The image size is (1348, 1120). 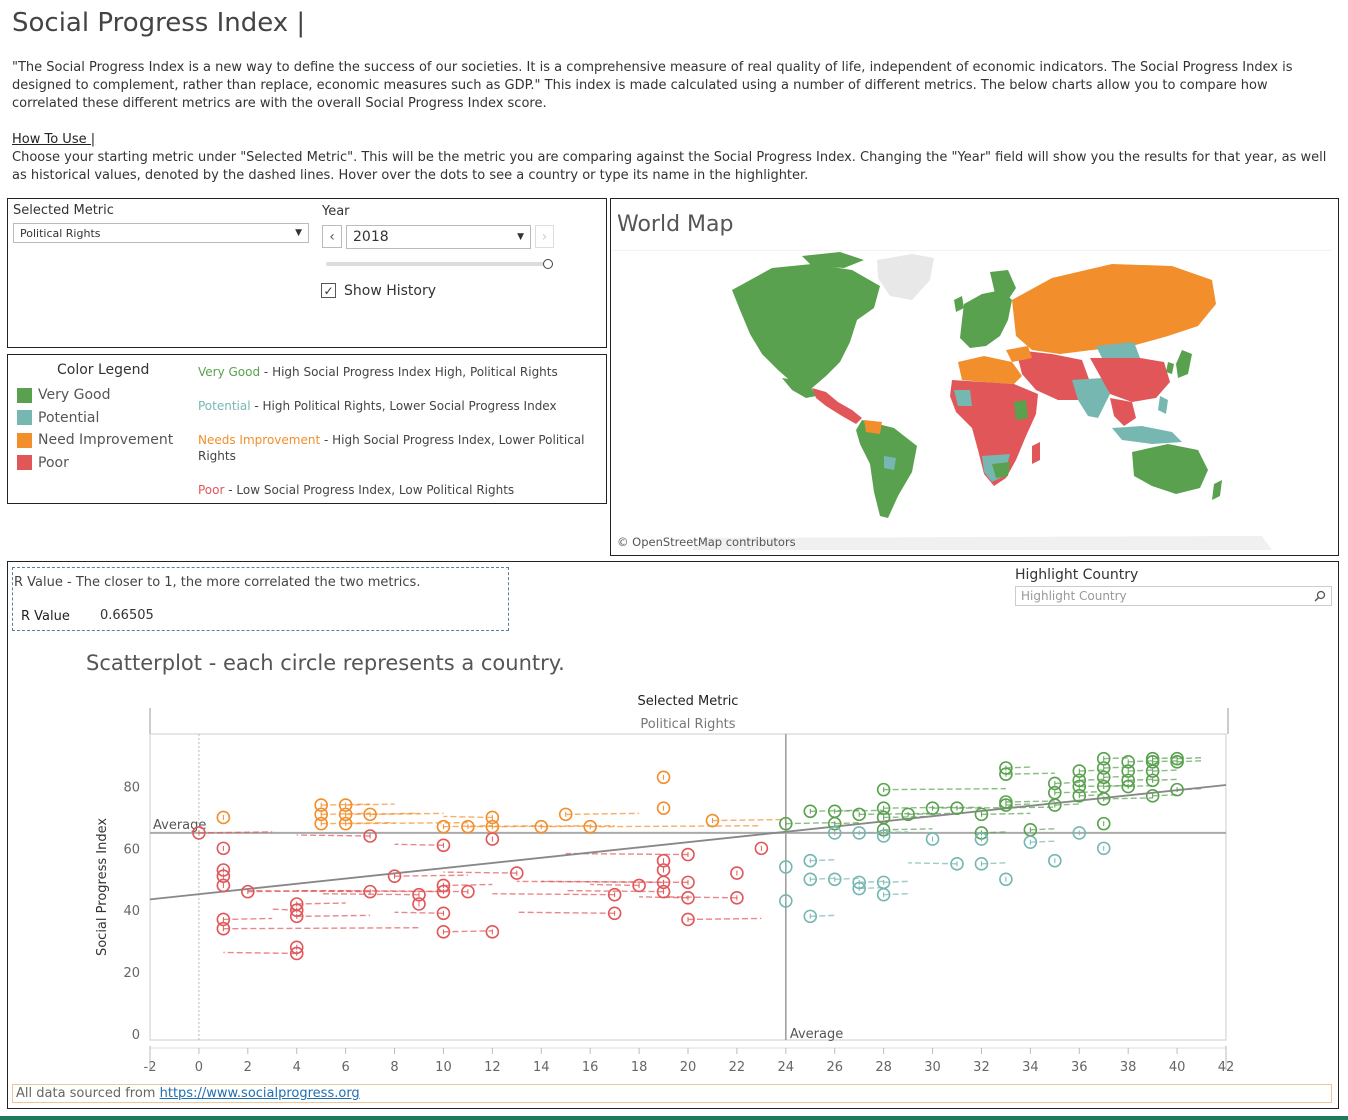 What do you see at coordinates (437, 264) in the screenshot?
I see `year-slider-track` at bounding box center [437, 264].